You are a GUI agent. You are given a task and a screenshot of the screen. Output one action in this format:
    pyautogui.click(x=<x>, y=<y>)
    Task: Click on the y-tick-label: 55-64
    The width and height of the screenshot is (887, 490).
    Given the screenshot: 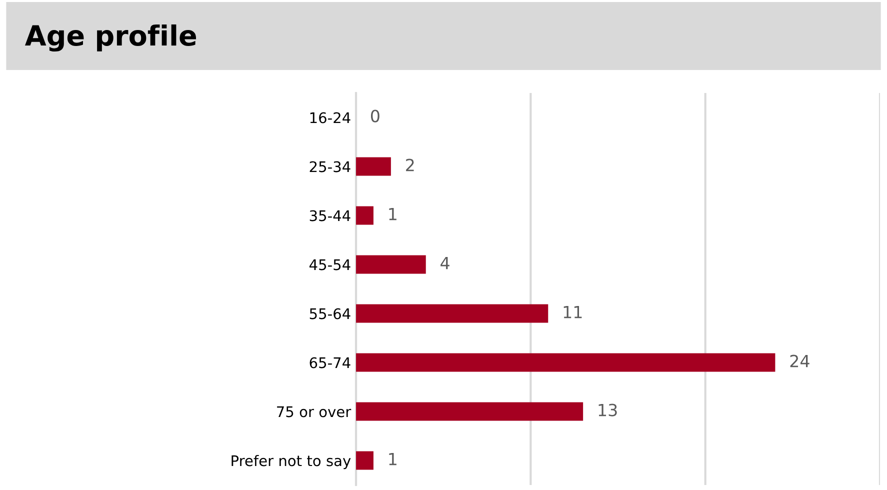 What is the action you would take?
    pyautogui.click(x=330, y=314)
    